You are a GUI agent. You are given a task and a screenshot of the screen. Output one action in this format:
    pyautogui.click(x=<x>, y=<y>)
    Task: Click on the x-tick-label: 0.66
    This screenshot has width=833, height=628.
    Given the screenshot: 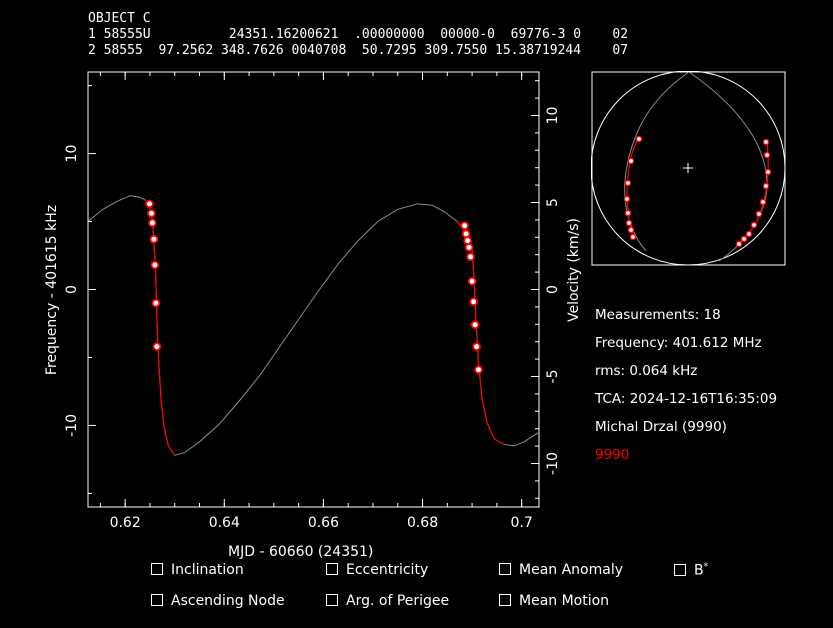 What is the action you would take?
    pyautogui.click(x=323, y=523)
    